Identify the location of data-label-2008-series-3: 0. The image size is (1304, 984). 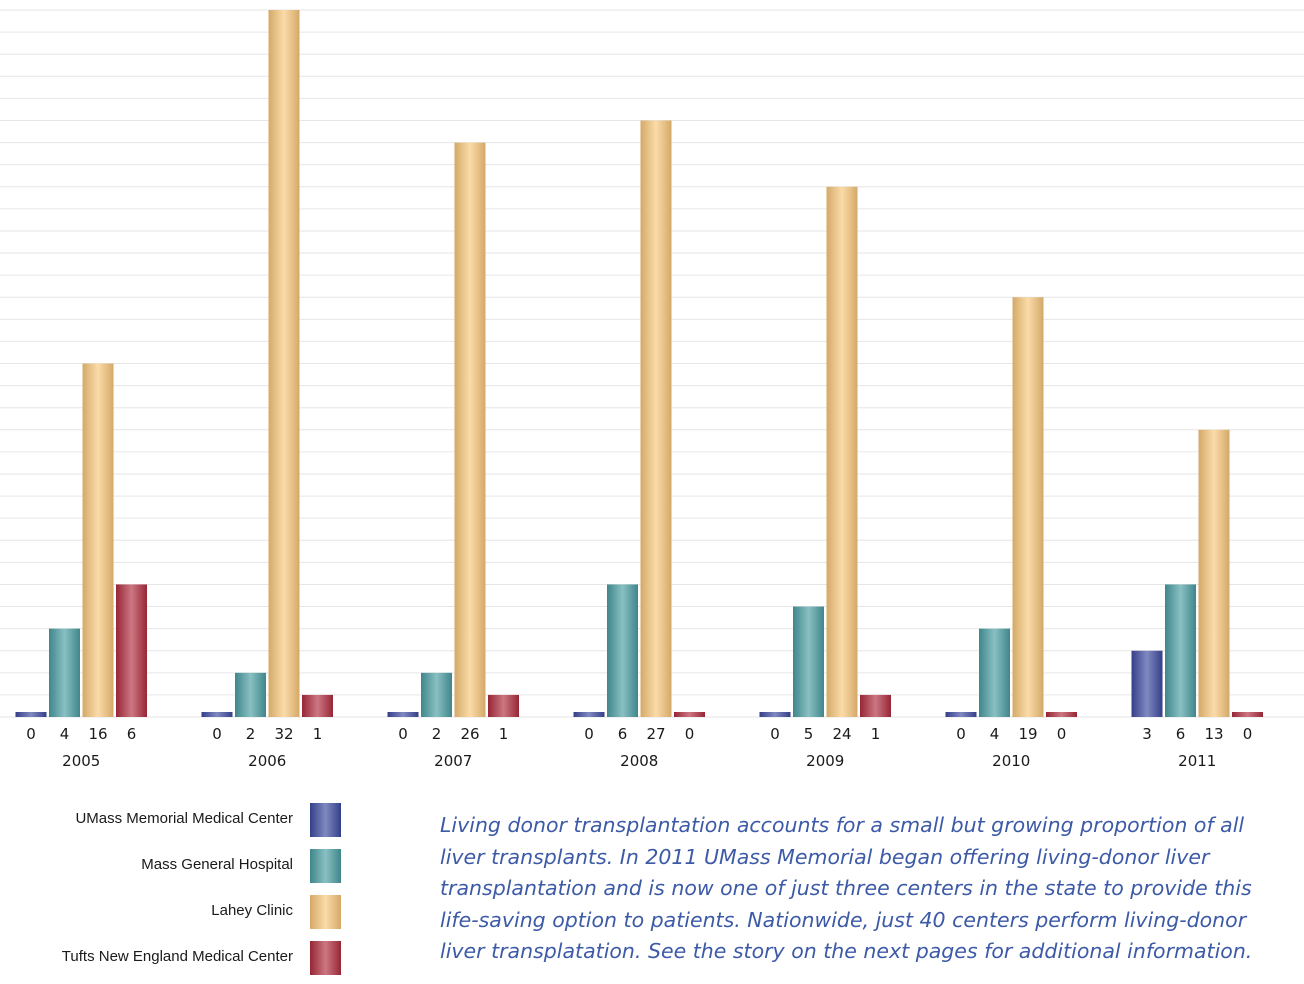
(690, 734).